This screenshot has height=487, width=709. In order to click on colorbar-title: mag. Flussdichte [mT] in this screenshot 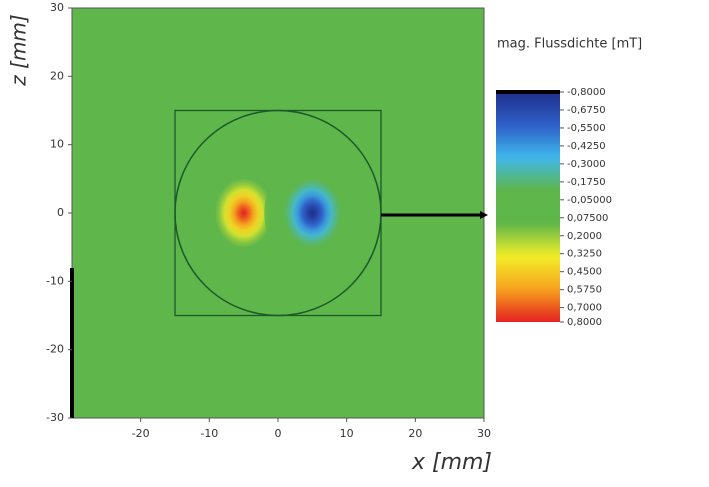, I will do `click(569, 44)`.